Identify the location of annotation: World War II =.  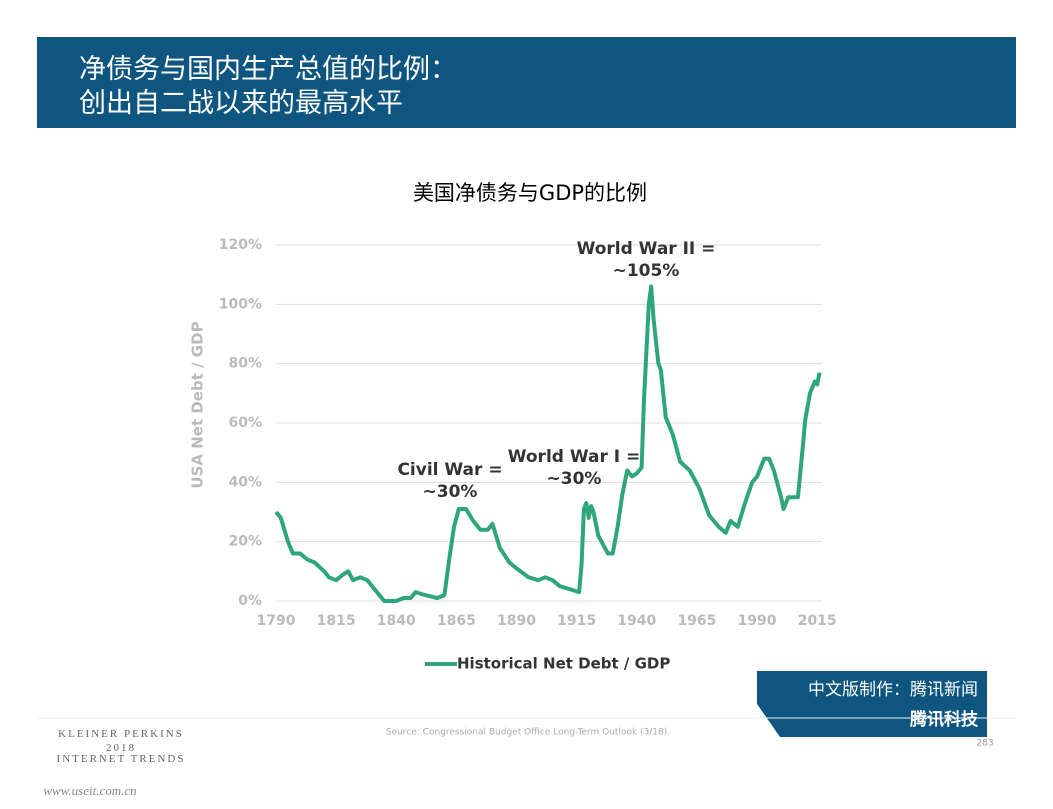
(646, 249).